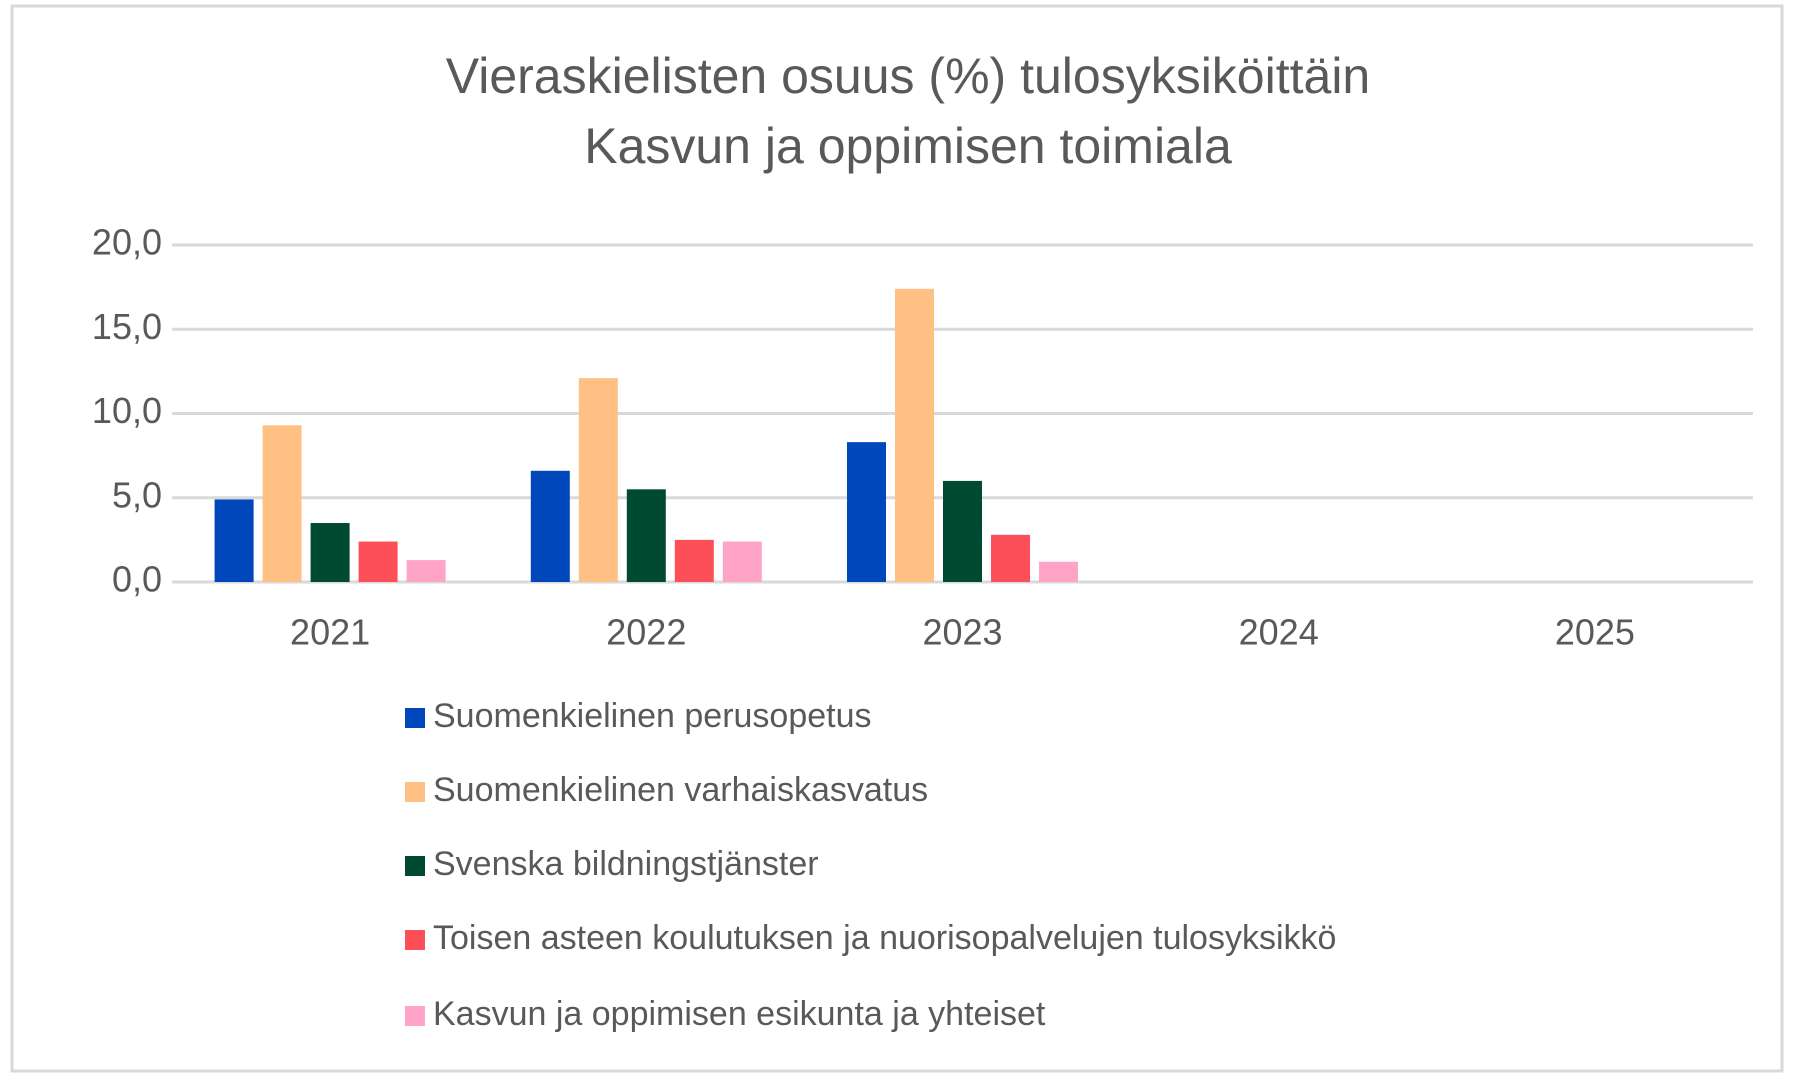 This screenshot has width=1794, height=1082. I want to click on y-tick-label: 10,0, so click(127, 410).